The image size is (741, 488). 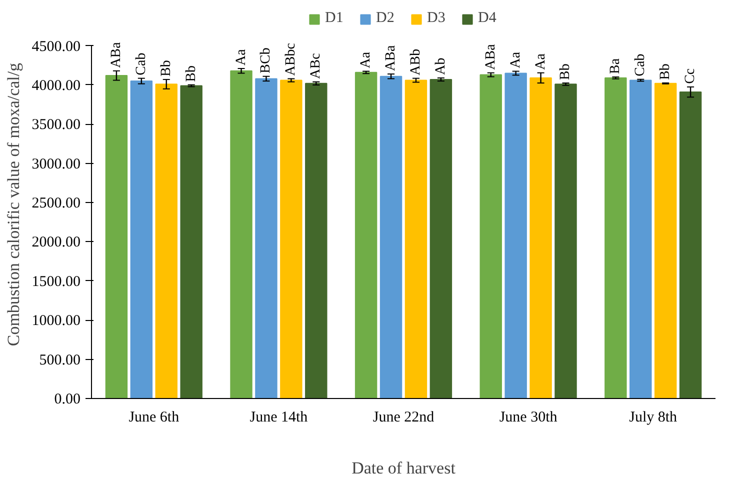 What do you see at coordinates (416, 62) in the screenshot?
I see `data-label: ABb` at bounding box center [416, 62].